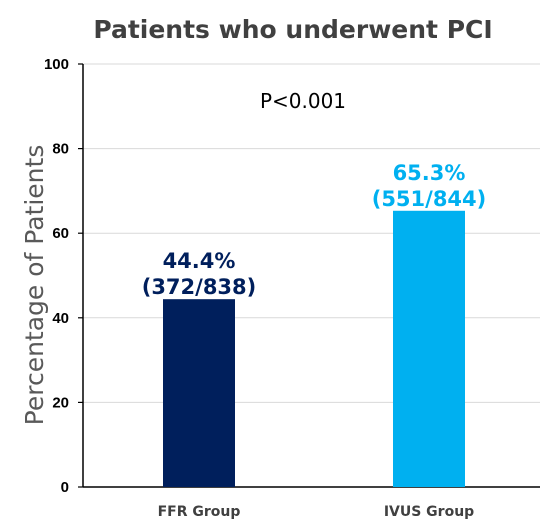  Describe the element at coordinates (56, 64) in the screenshot. I see `y-tick-label: 100` at that location.